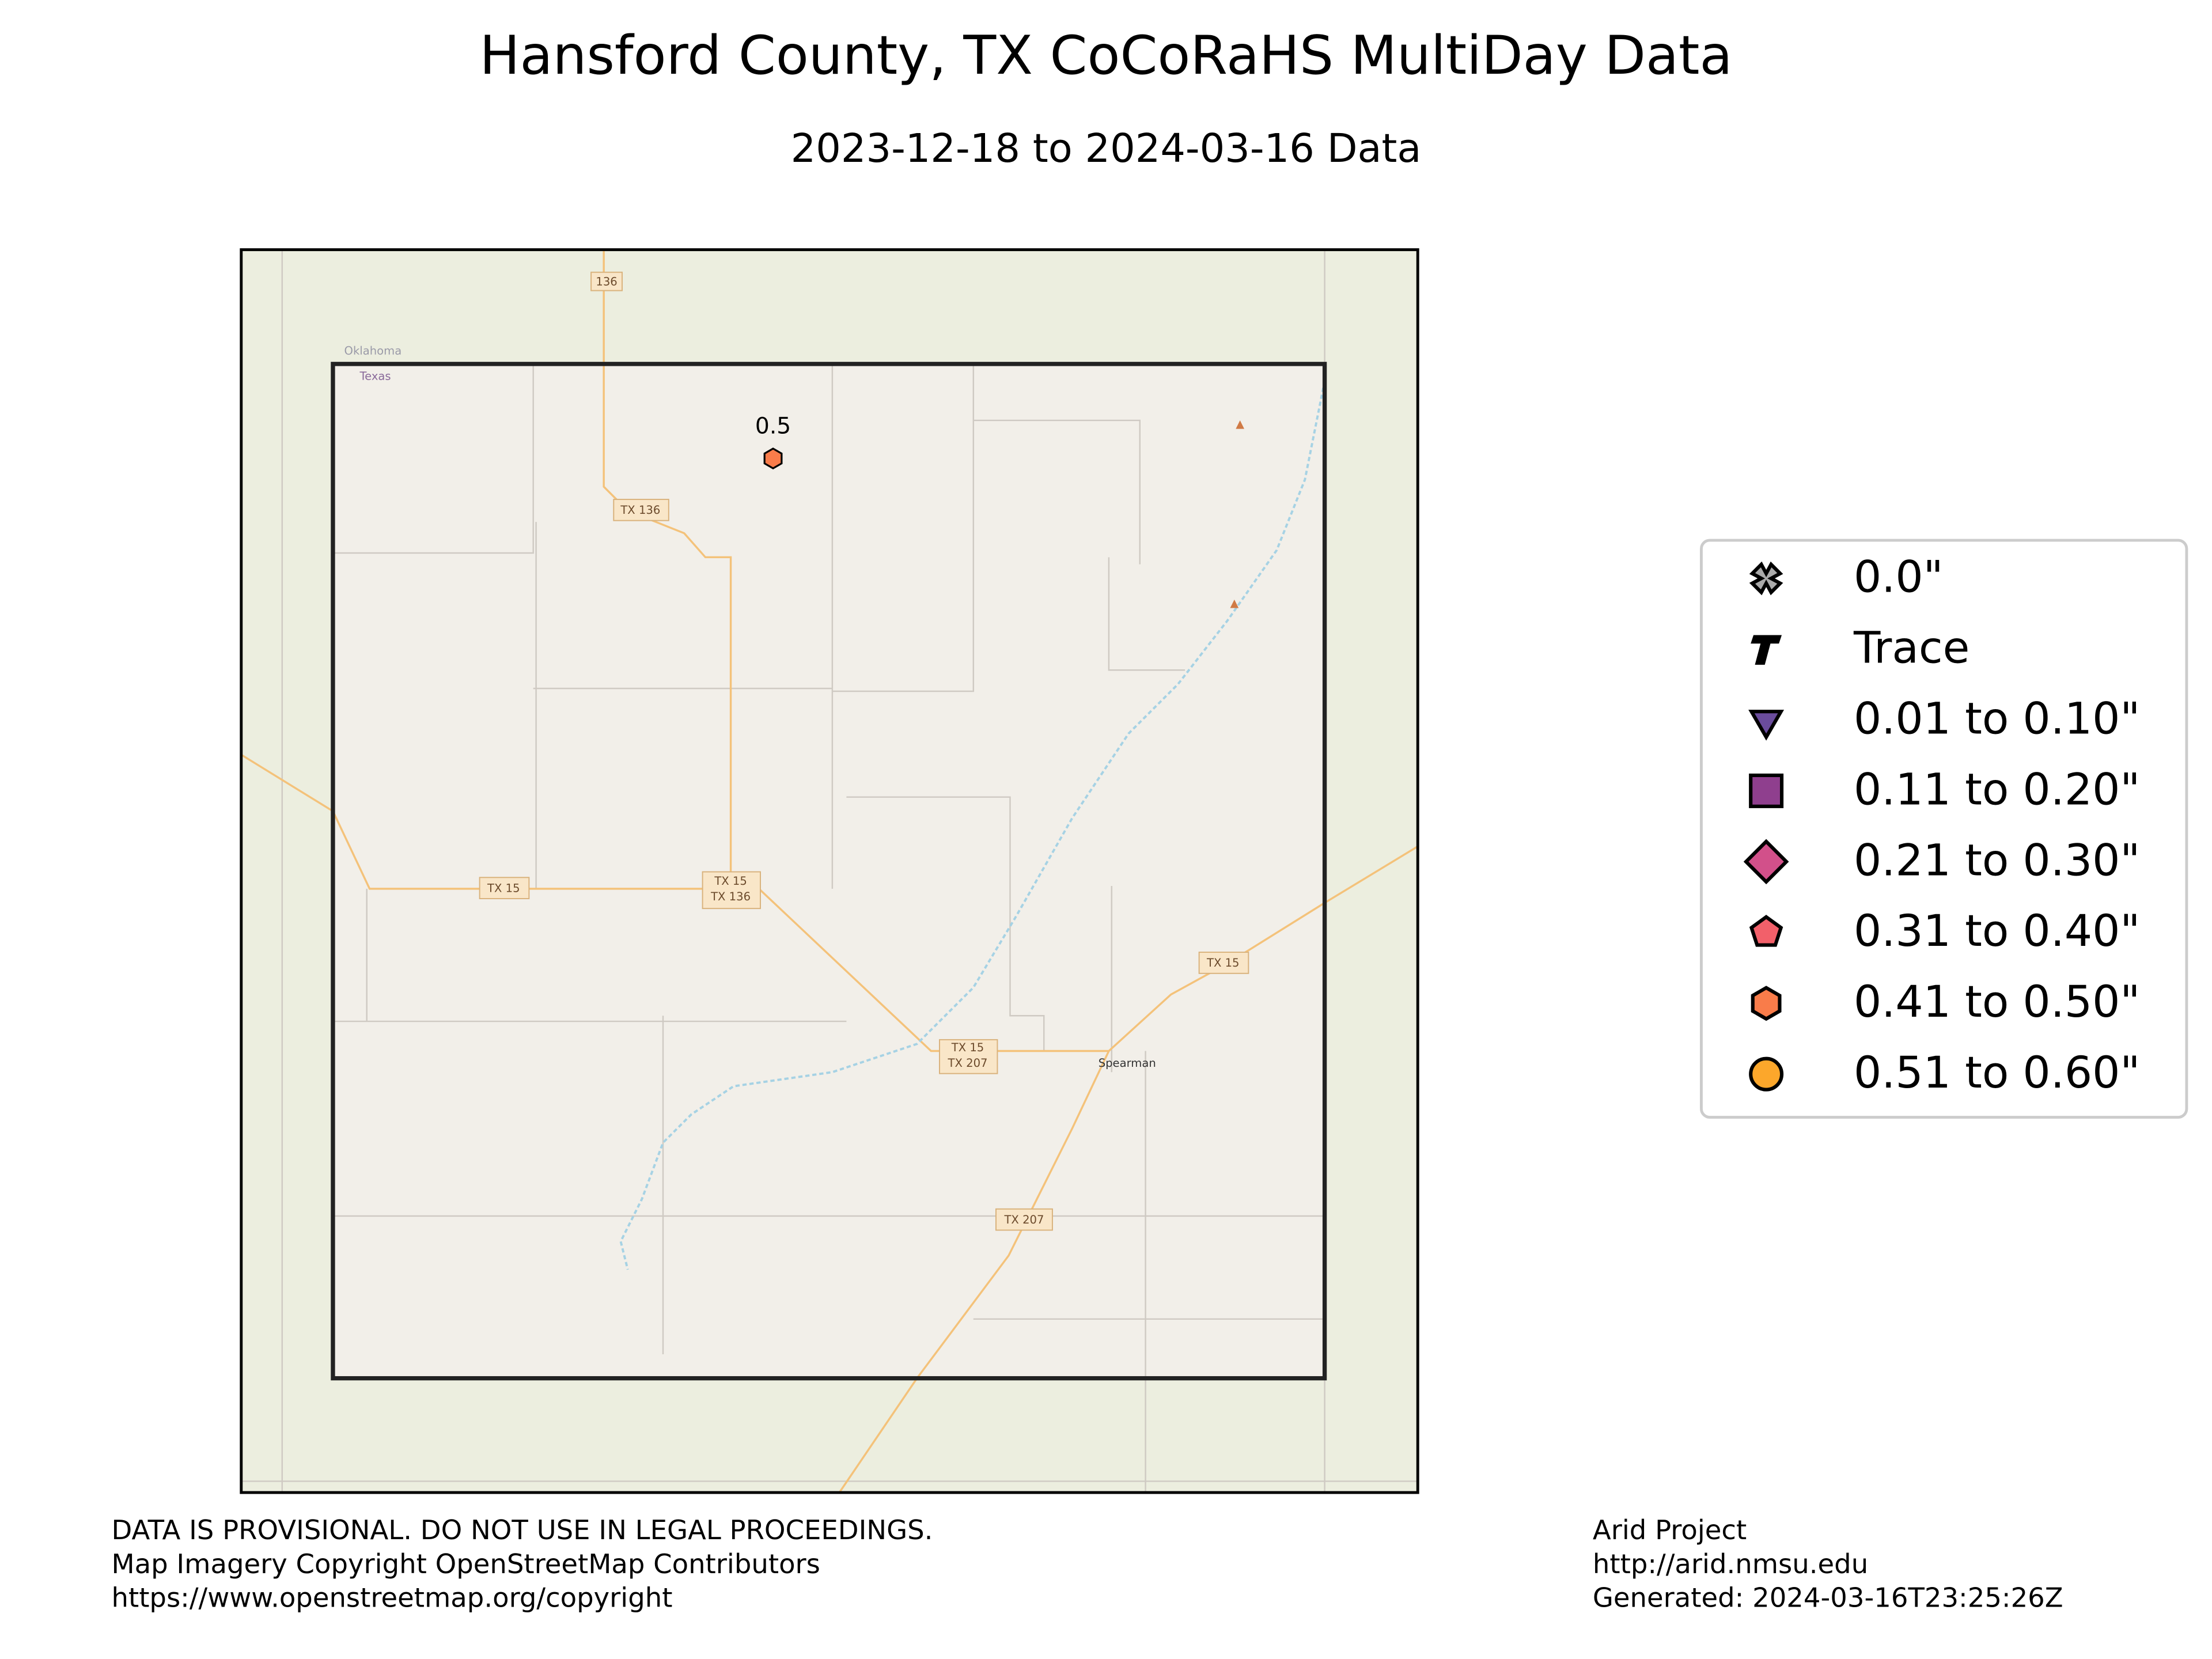 The height and width of the screenshot is (1659, 2212). Describe the element at coordinates (1106, 149) in the screenshot. I see `subtitle: 2023-12-18 to 2024-03-16 Data` at that location.